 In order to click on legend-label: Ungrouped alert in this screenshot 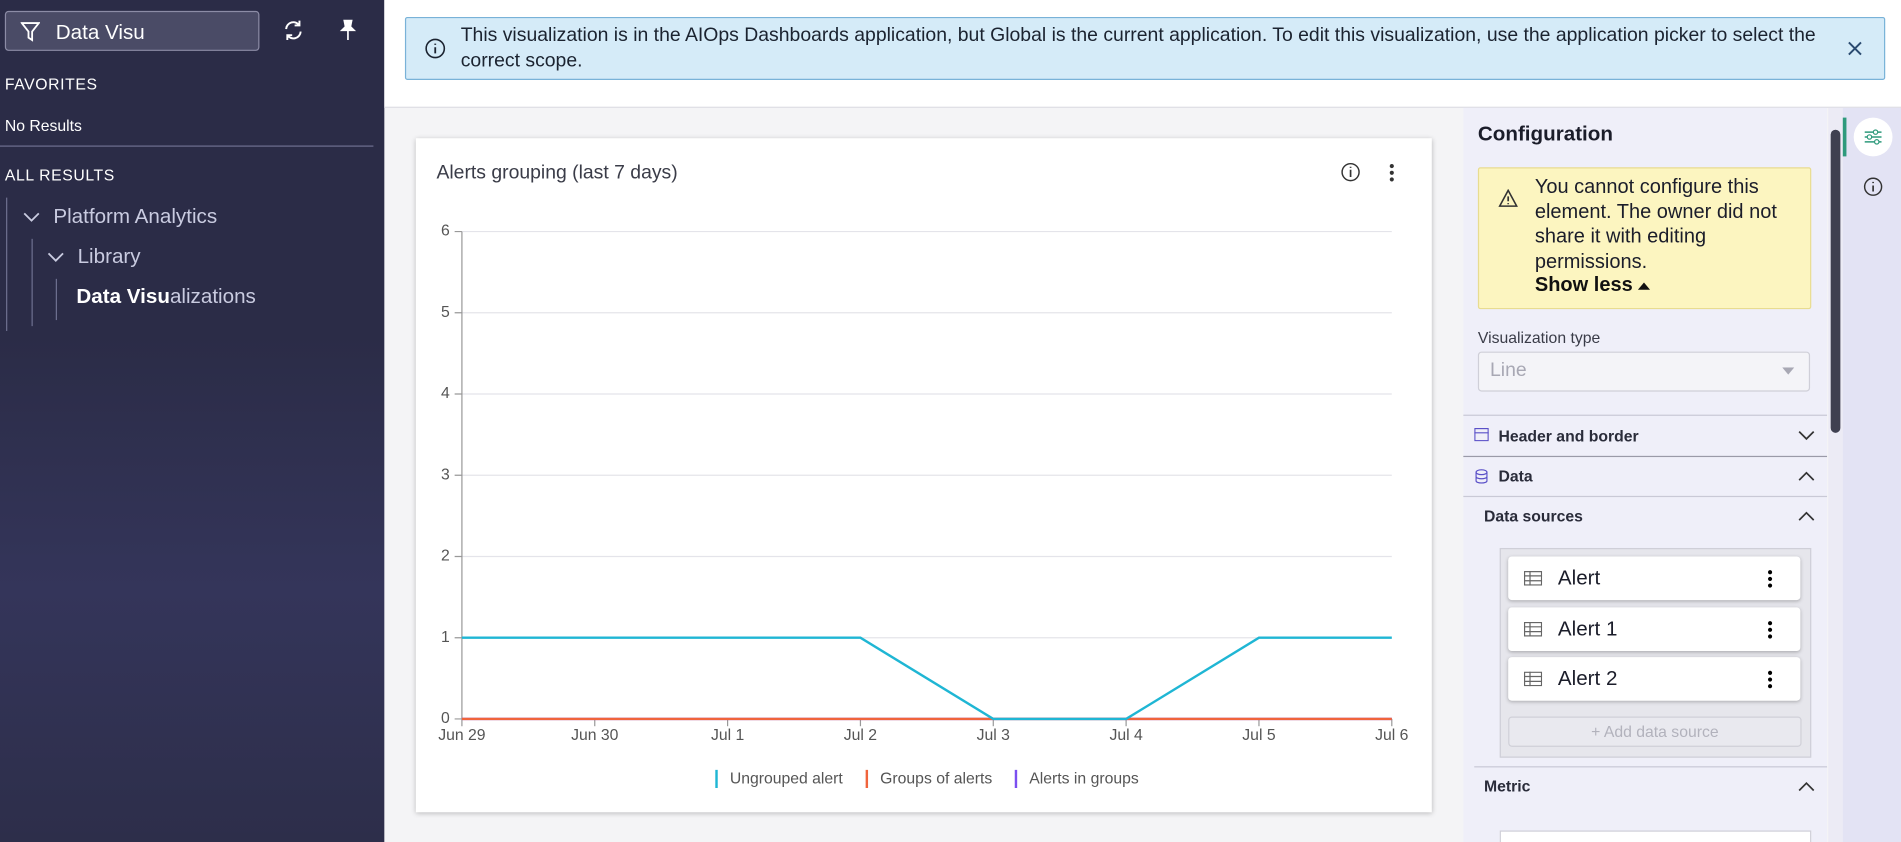, I will do `click(787, 779)`.